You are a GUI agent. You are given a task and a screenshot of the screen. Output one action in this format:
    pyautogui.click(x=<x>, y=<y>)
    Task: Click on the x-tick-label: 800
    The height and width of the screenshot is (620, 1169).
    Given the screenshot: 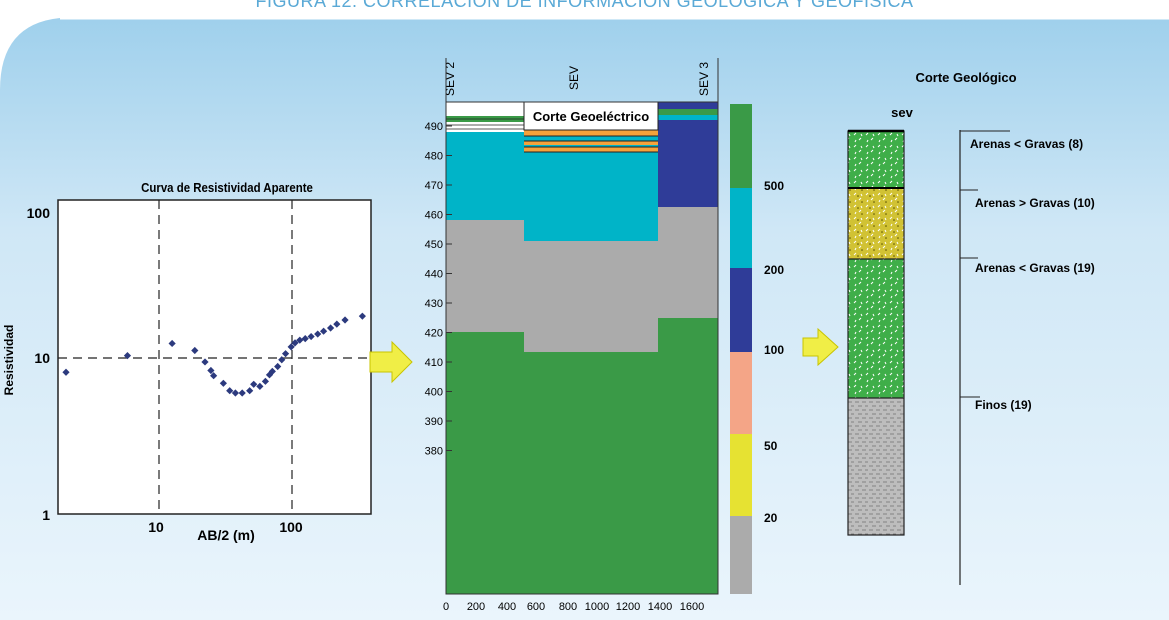 What is the action you would take?
    pyautogui.click(x=568, y=607)
    